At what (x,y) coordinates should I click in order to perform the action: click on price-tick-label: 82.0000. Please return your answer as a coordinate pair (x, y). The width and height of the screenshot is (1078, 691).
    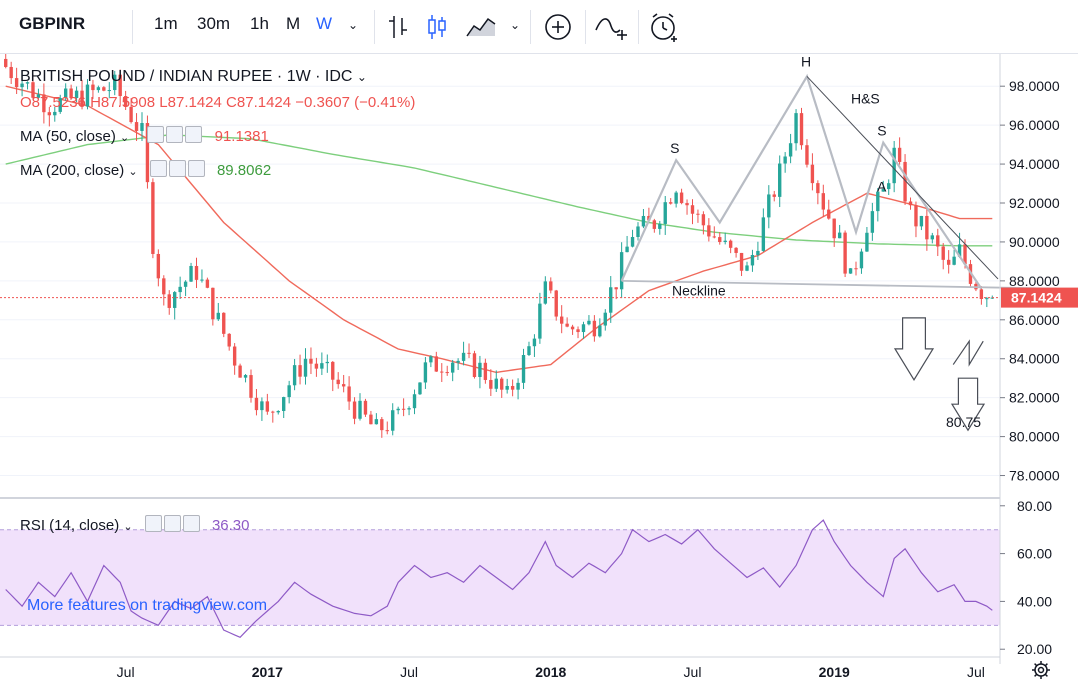
    Looking at the image, I should click on (1034, 398).